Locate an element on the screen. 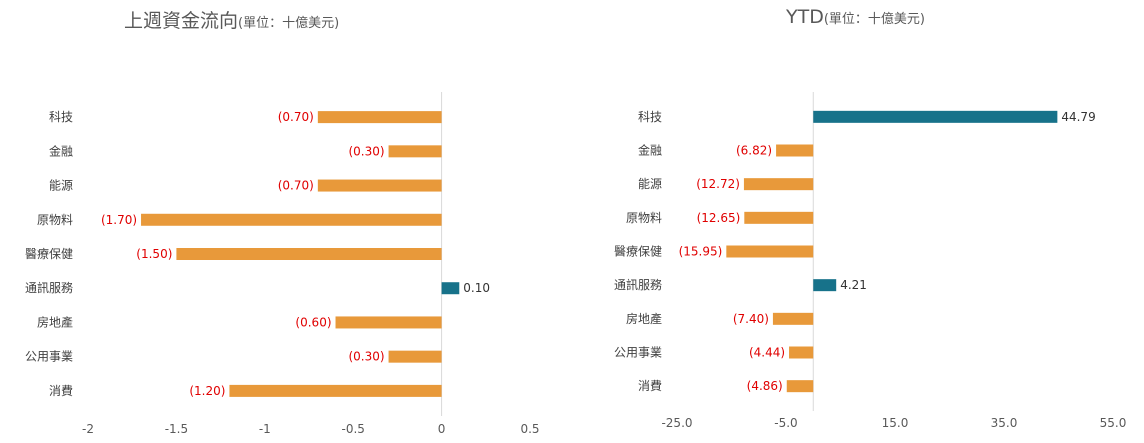 The image size is (1144, 443). ytd-category-label: 通訊服務 is located at coordinates (638, 284).